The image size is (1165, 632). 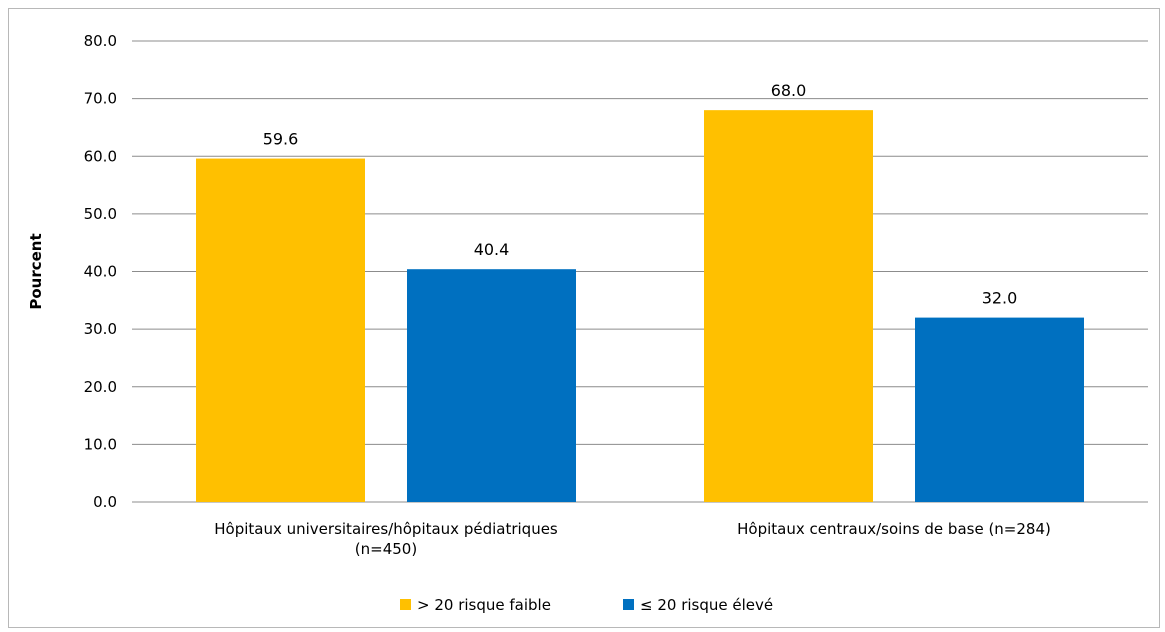 I want to click on y-tick-label: 60.0, so click(x=100, y=156).